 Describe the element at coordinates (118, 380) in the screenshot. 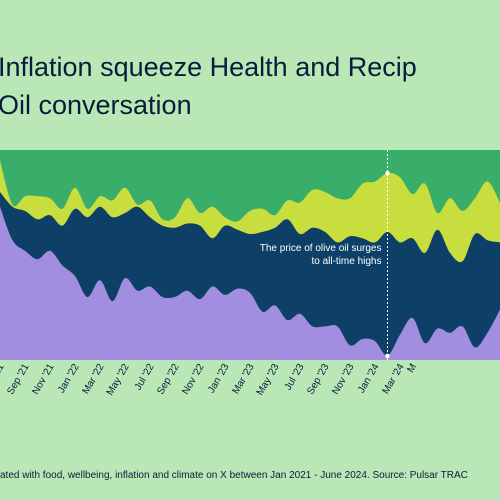

I see `x-tick-label: May '22` at that location.